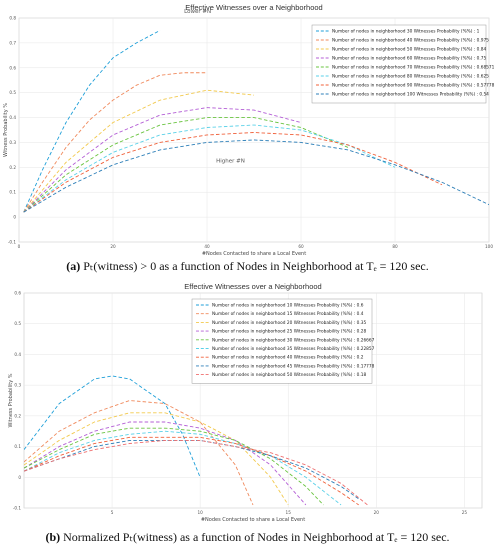 This screenshot has width=495, height=550. I want to click on x-tick-label: 100, so click(489, 246).